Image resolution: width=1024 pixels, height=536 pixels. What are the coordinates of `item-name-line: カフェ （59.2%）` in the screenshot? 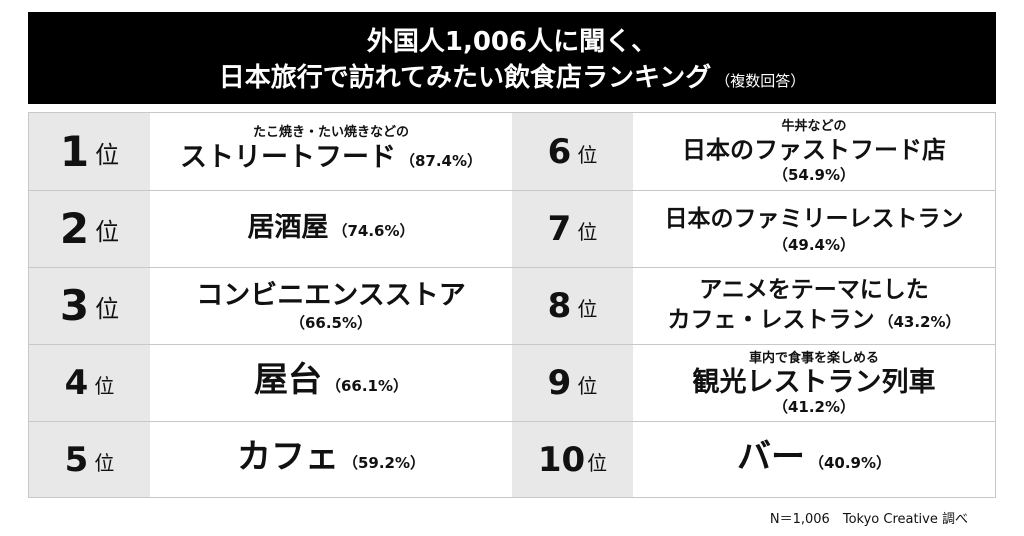 It's located at (331, 460).